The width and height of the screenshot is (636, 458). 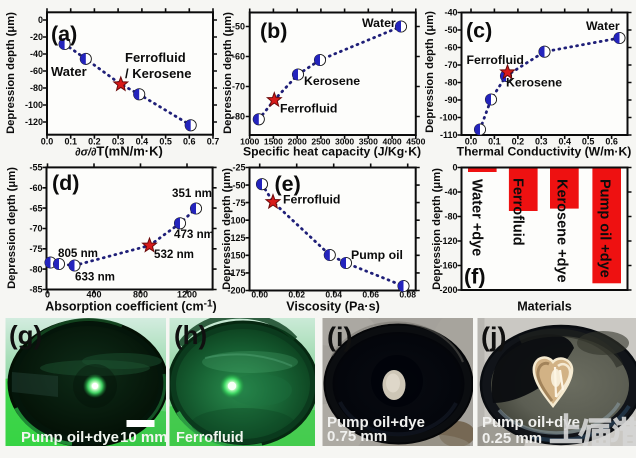 I want to click on svg-text: 0.25 mm, so click(x=512, y=438).